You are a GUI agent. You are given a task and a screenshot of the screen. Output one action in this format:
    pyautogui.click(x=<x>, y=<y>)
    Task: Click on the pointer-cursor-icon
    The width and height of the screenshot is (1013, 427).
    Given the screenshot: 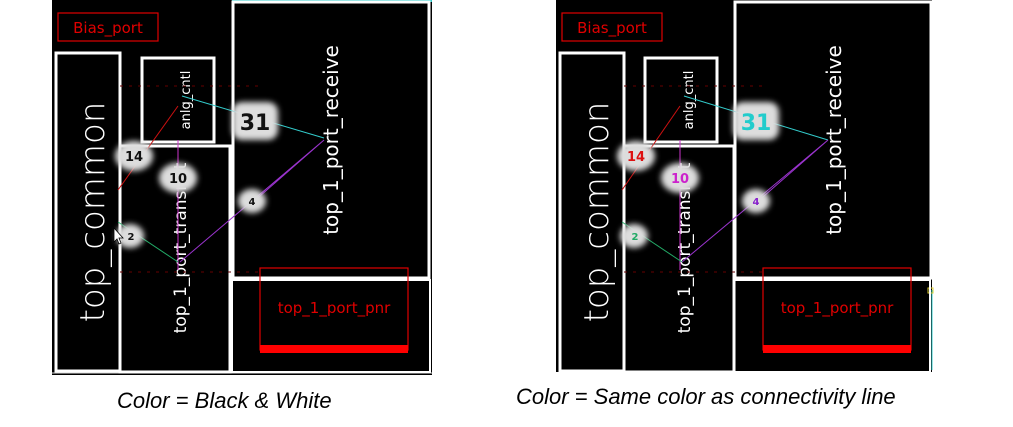 What is the action you would take?
    pyautogui.click(x=118, y=235)
    